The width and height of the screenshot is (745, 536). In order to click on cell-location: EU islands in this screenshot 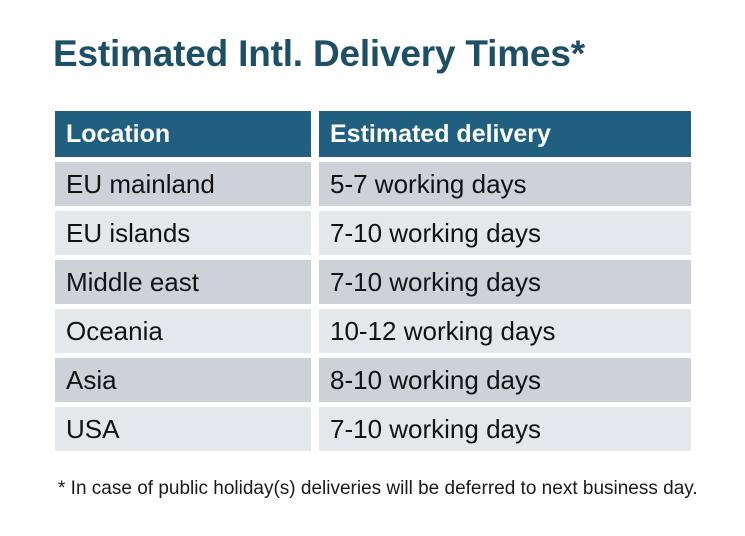, I will do `click(183, 233)`.